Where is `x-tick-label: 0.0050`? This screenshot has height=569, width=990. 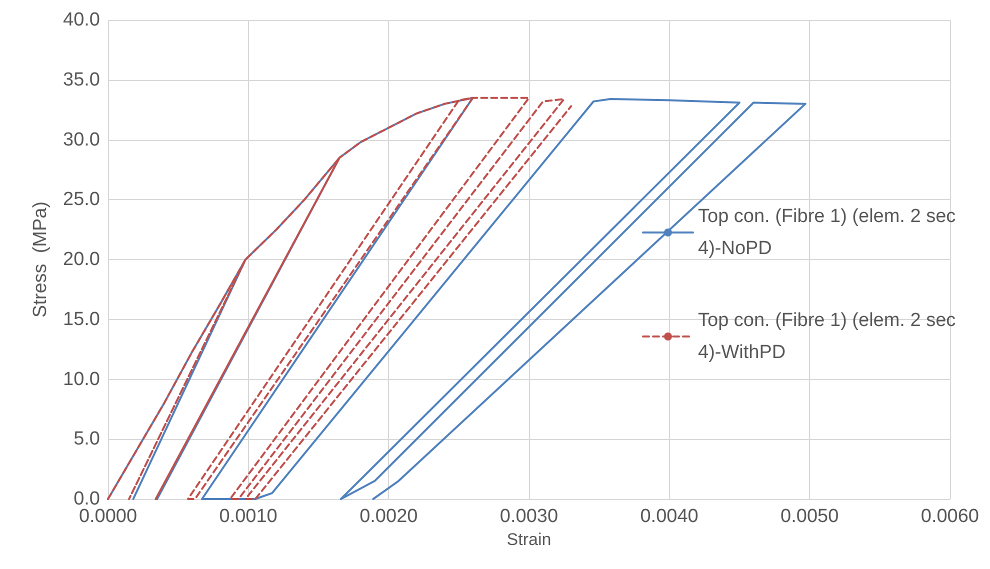 x-tick-label: 0.0050 is located at coordinates (809, 516).